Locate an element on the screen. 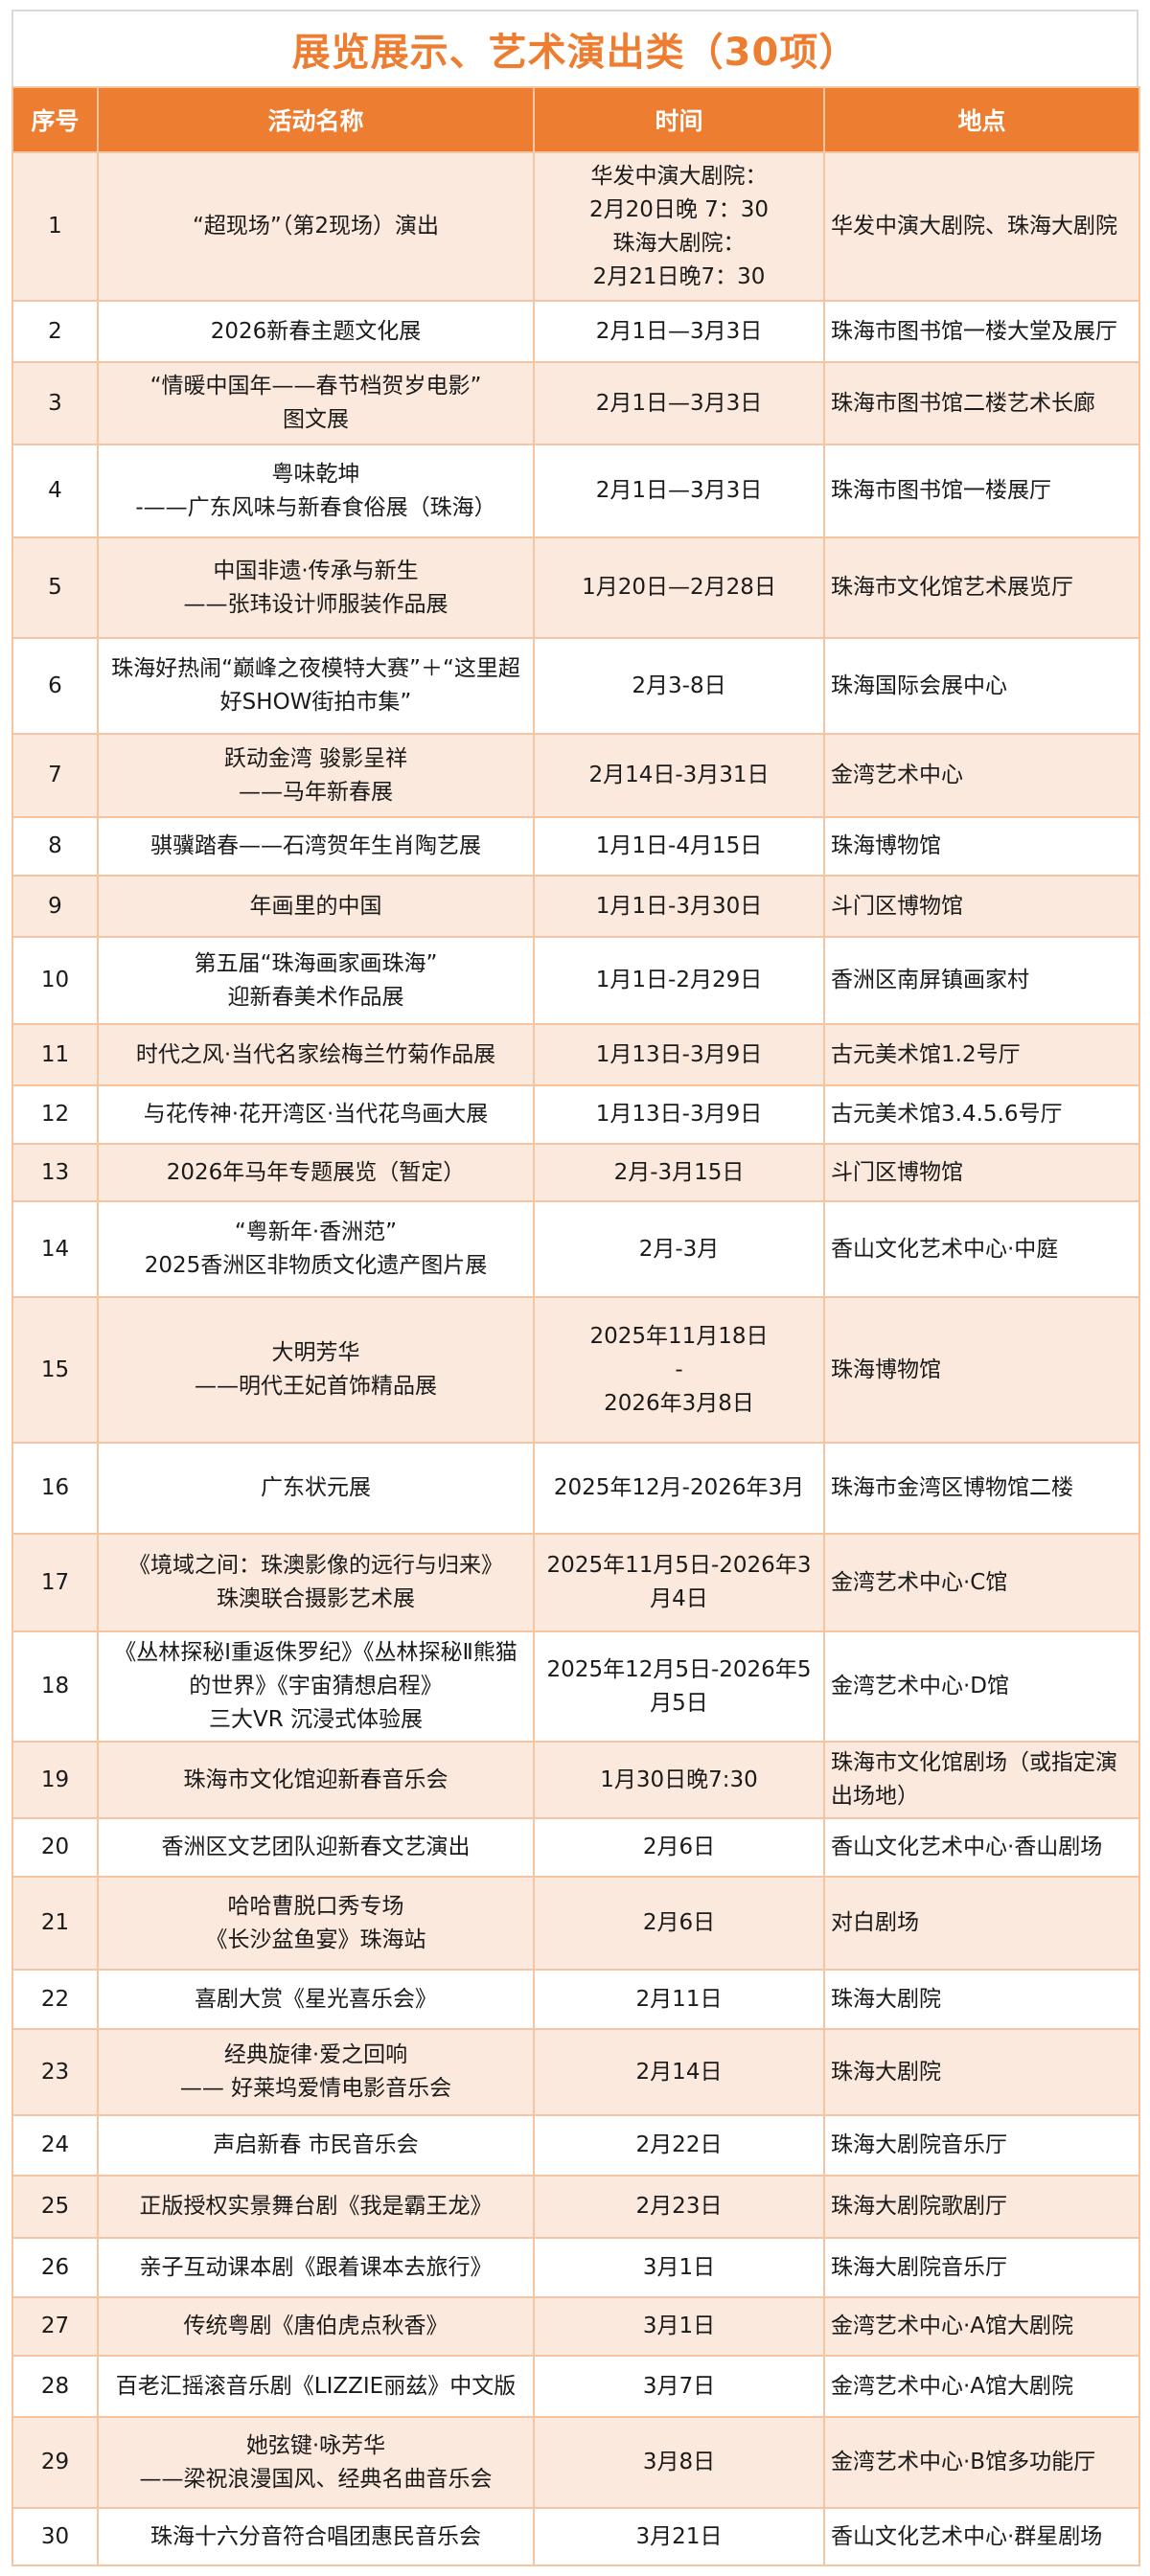  event-name-cell: 跃动金湾 骏影呈祥 ——马年新春展 is located at coordinates (316, 775).